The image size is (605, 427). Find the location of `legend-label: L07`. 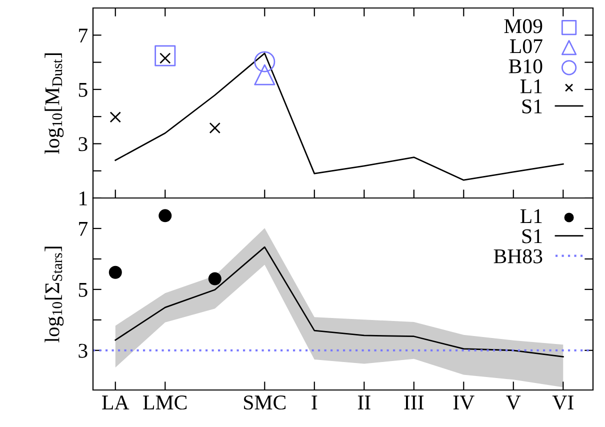

legend-label: L07 is located at coordinates (526, 46).